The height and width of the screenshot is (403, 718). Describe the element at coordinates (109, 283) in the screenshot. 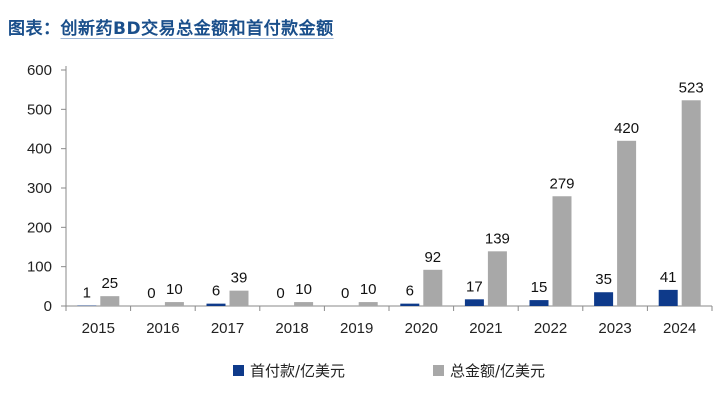

I see `data-label-total: 25` at that location.